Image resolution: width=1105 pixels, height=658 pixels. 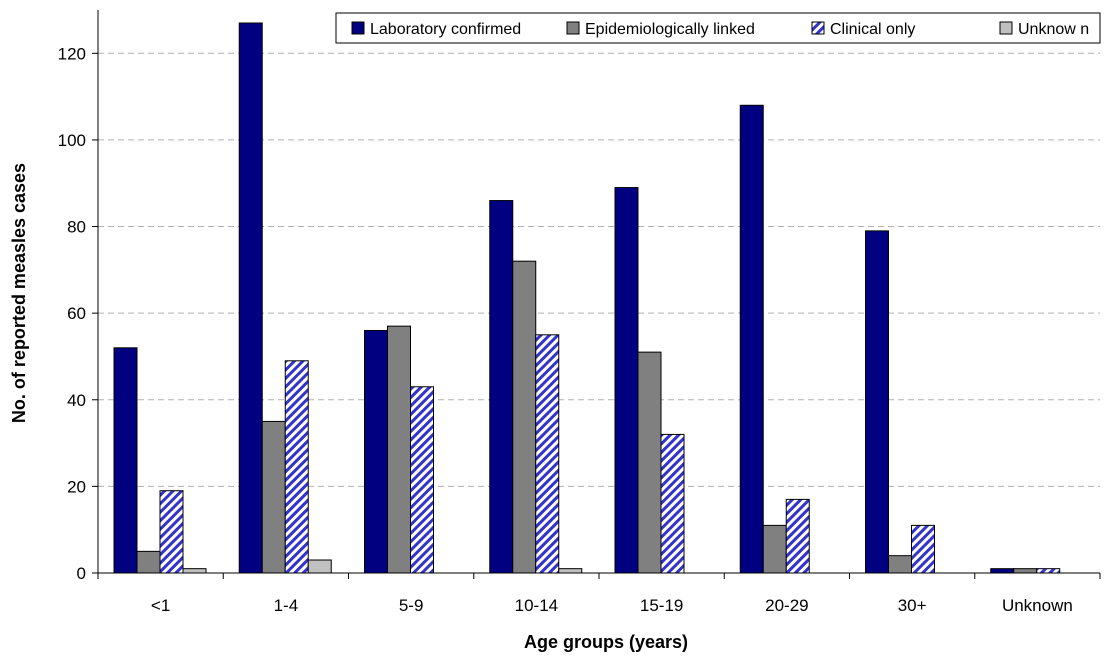 What do you see at coordinates (872, 29) in the screenshot?
I see `legend-label: Clinical only` at bounding box center [872, 29].